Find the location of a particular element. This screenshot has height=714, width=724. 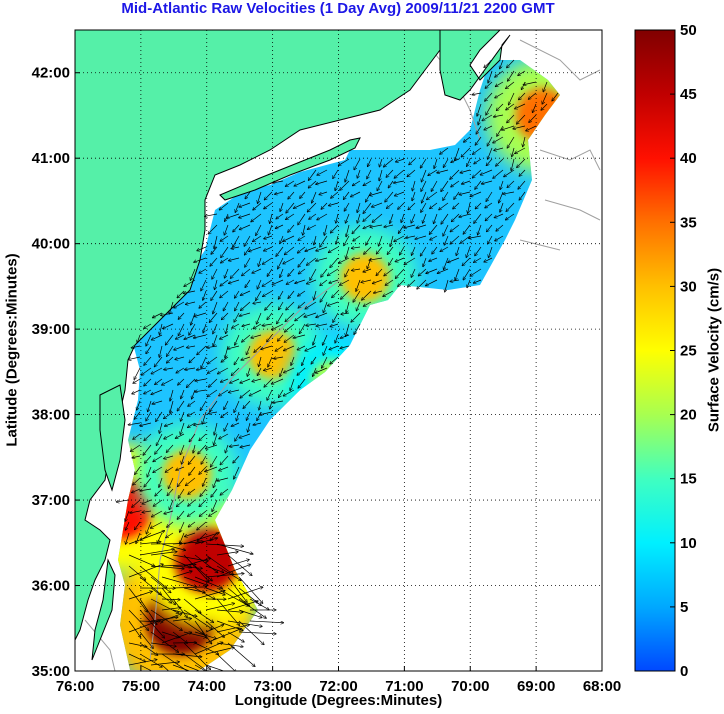

velocity-hotspot is located at coordinates (187, 474).